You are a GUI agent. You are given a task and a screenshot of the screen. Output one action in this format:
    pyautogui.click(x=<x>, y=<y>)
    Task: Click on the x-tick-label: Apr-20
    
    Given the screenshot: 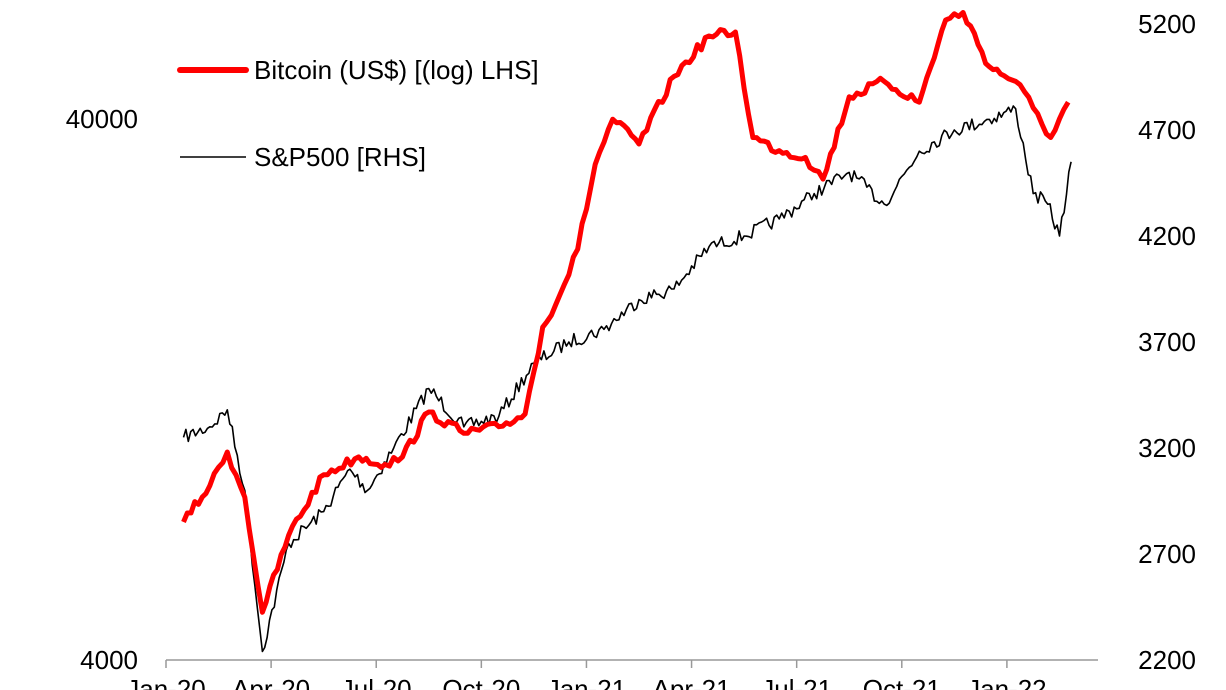 What is the action you would take?
    pyautogui.click(x=271, y=682)
    